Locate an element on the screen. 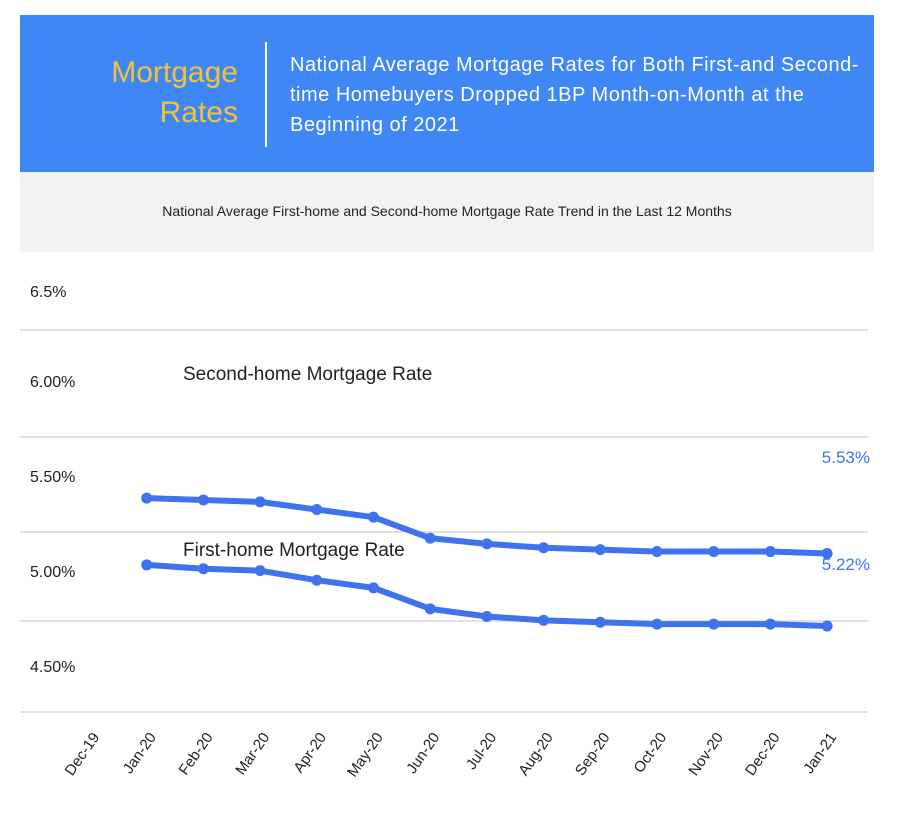 This screenshot has width=900, height=819. end-value-first-home: 5.22% is located at coordinates (846, 564).